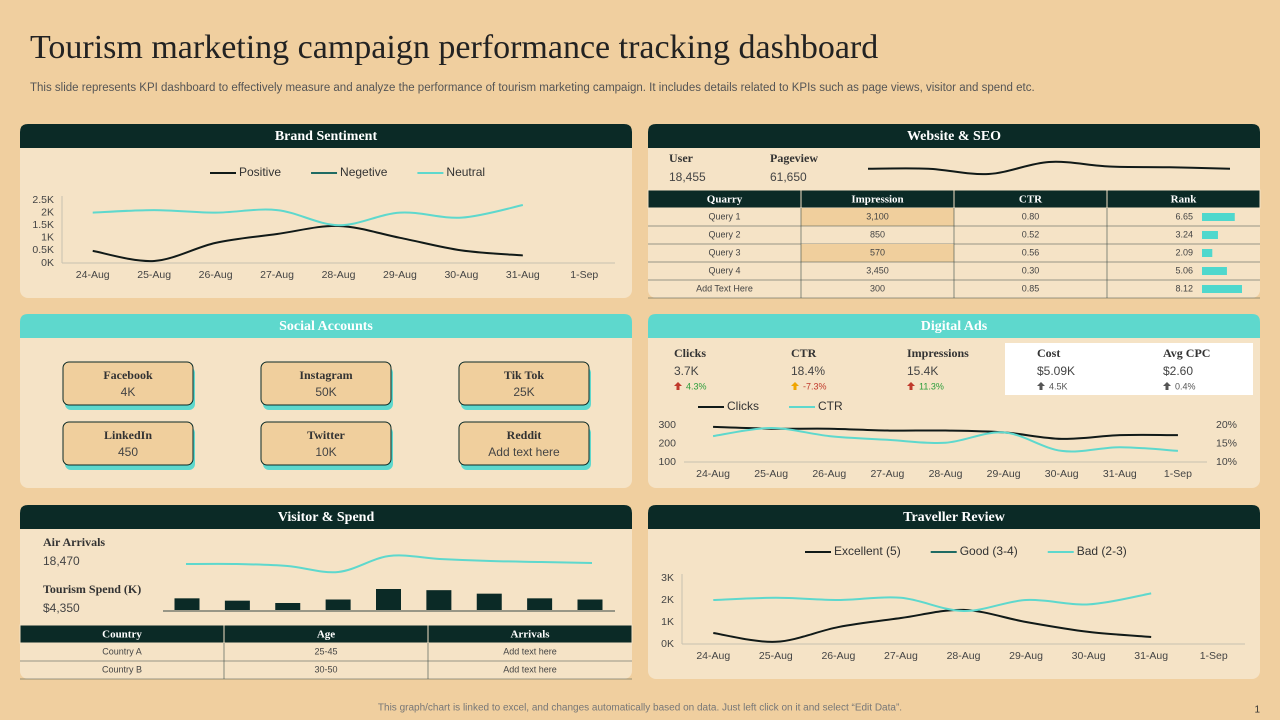 Image resolution: width=1280 pixels, height=720 pixels. I want to click on card-value: 10K, so click(325, 452).